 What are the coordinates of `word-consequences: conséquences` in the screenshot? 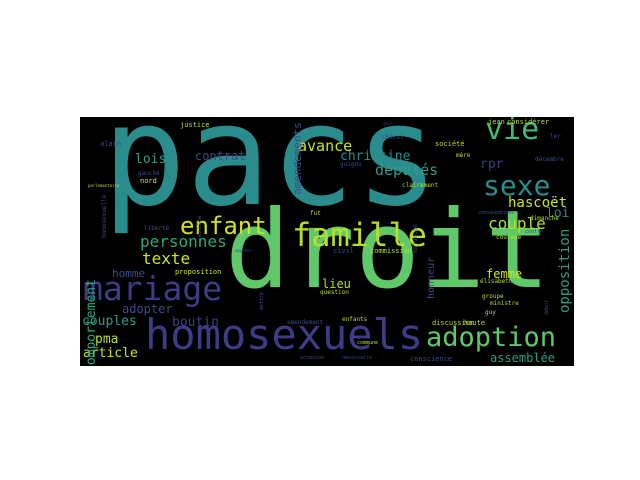 It's located at (496, 213).